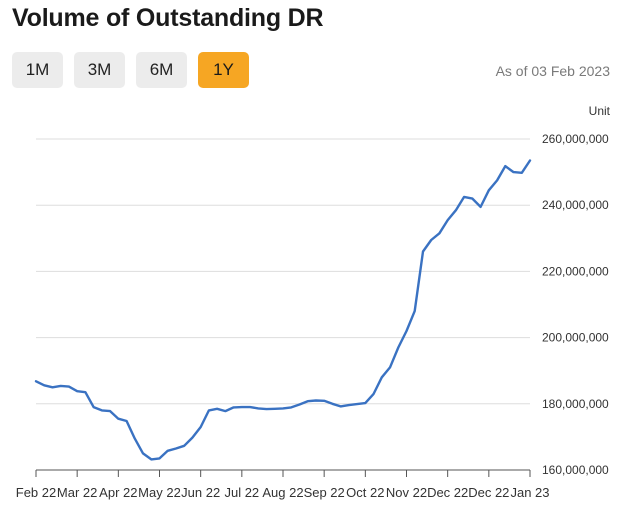 This screenshot has height=505, width=622. I want to click on range-tab-6m: 6M, so click(161, 70).